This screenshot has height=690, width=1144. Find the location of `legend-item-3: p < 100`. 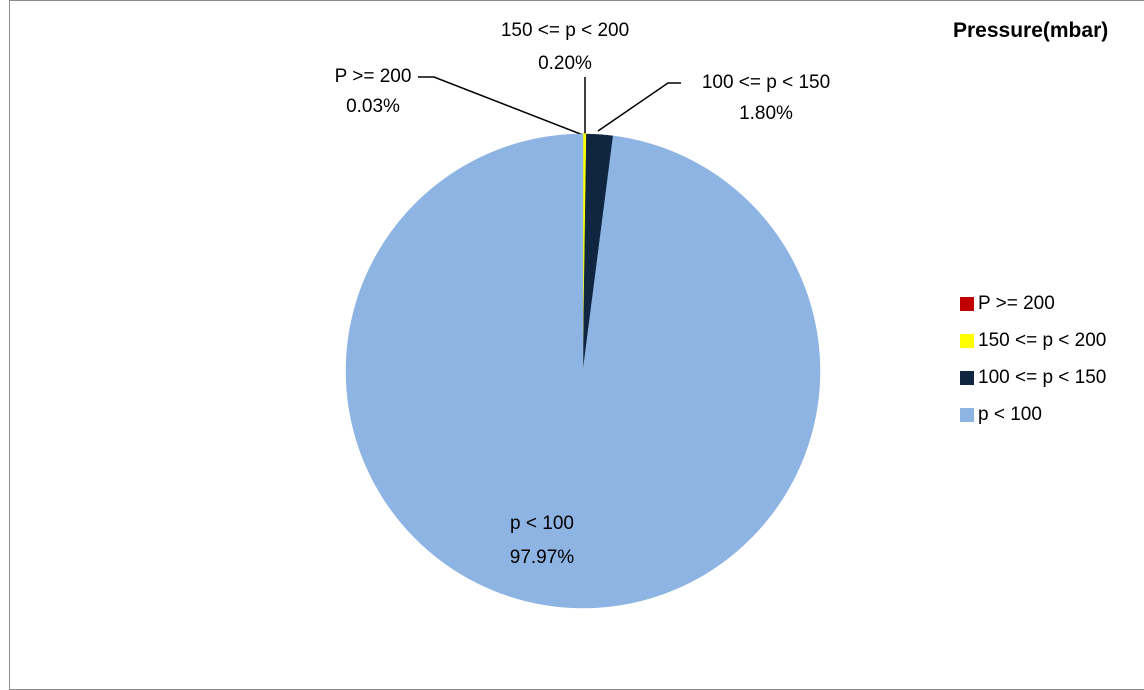

legend-item-3: p < 100 is located at coordinates (1033, 415).